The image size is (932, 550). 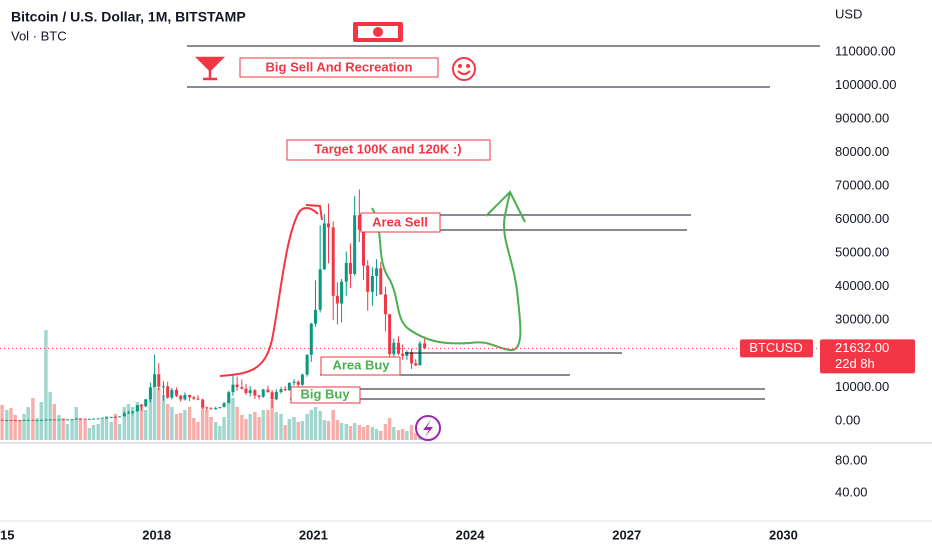 I want to click on price-label-box, so click(x=867, y=356).